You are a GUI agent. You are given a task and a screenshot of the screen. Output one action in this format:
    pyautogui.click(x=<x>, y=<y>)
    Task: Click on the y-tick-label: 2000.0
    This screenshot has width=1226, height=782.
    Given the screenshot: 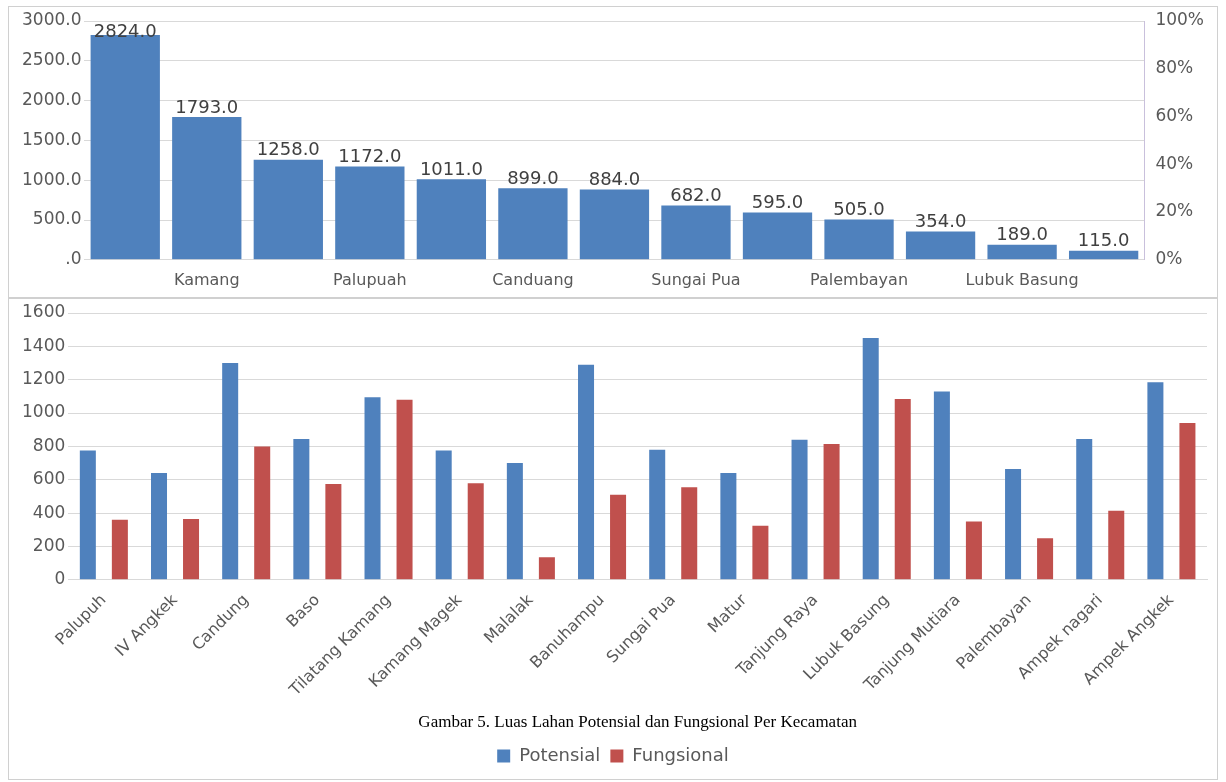 What is the action you would take?
    pyautogui.click(x=52, y=99)
    